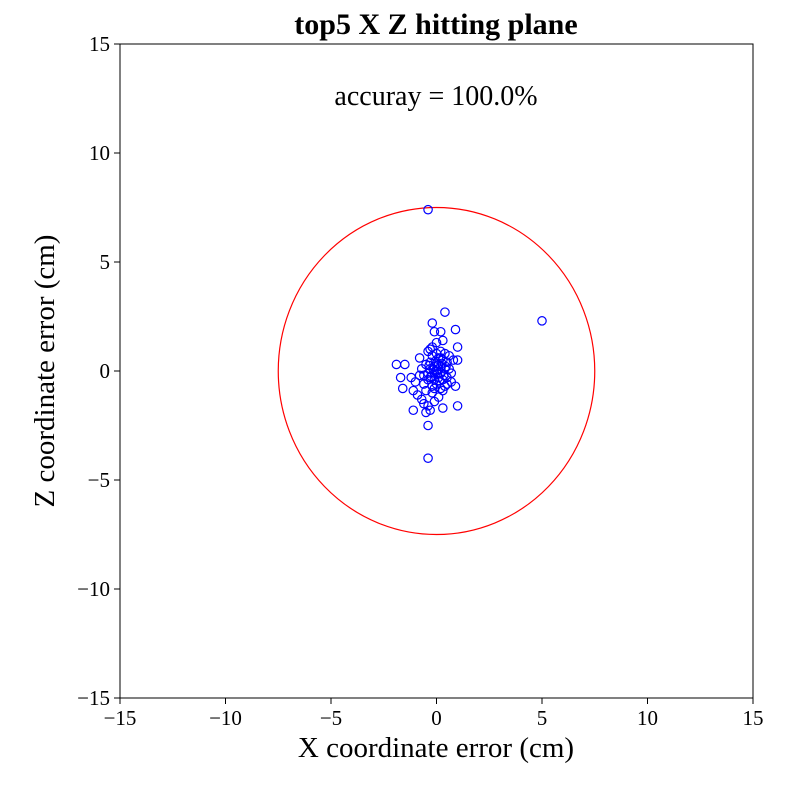  What do you see at coordinates (45, 371) in the screenshot?
I see `y-axis-label: Z coordinate error (cm)` at bounding box center [45, 371].